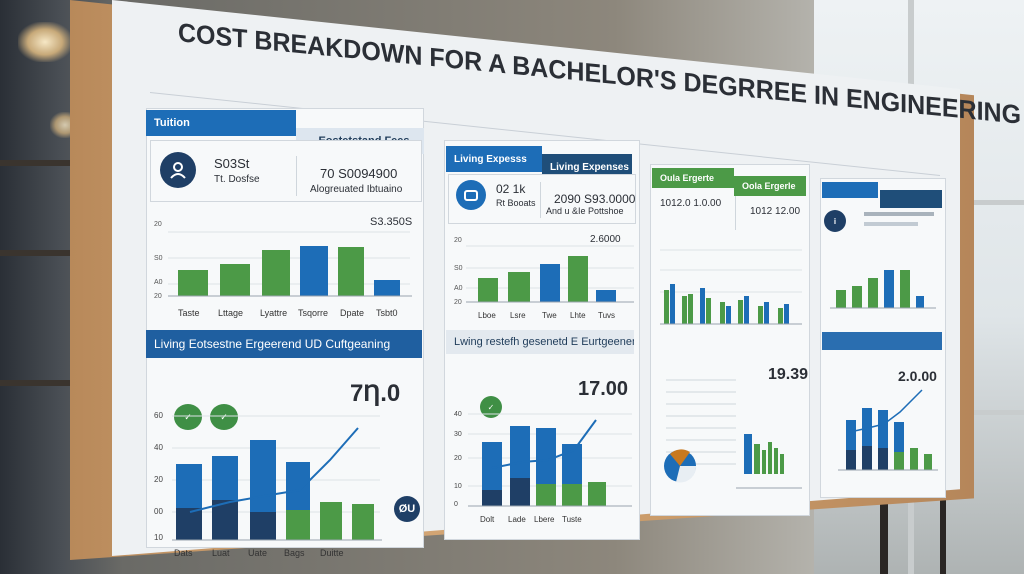 The width and height of the screenshot is (1024, 574). Describe the element at coordinates (183, 553) in the screenshot. I see `category-label: Dats` at that location.